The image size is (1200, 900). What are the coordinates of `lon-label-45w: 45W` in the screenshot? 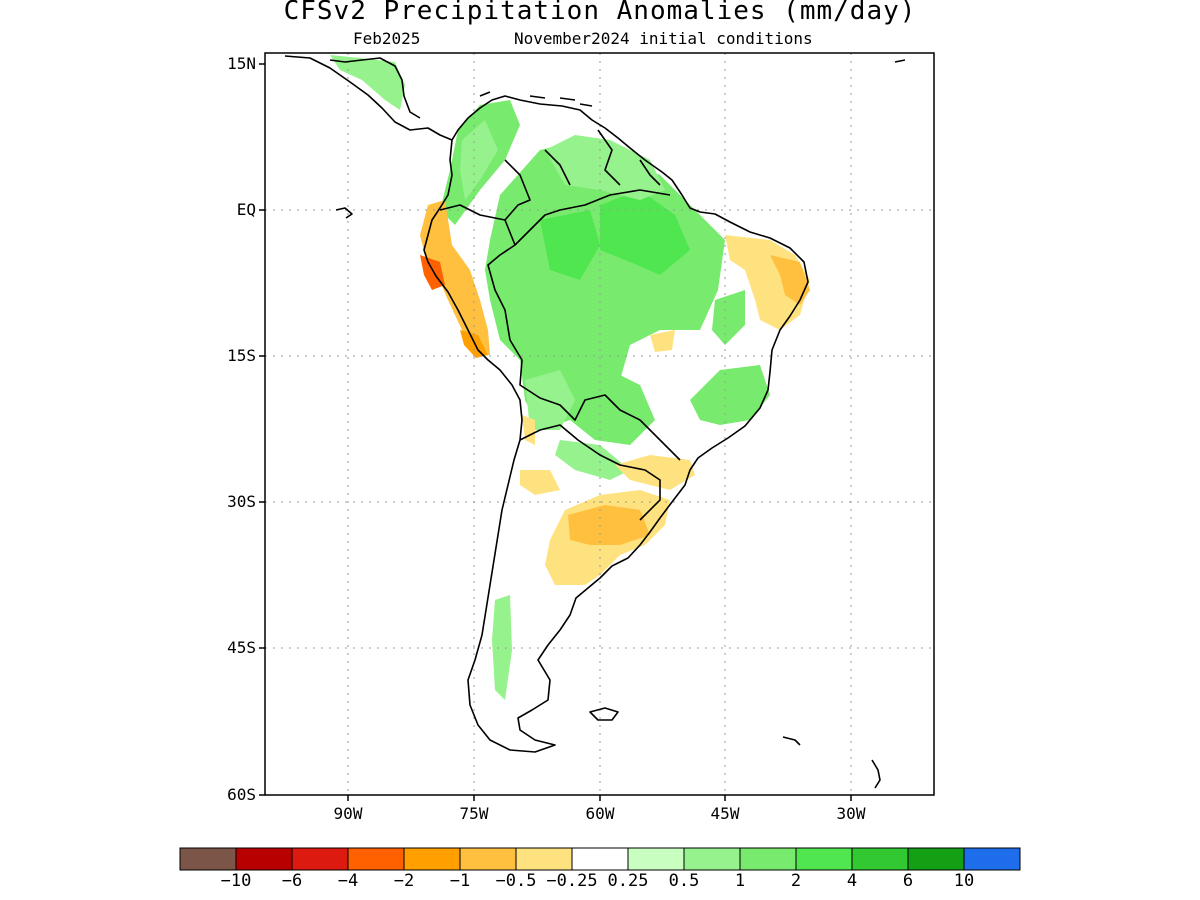 It's located at (725, 813).